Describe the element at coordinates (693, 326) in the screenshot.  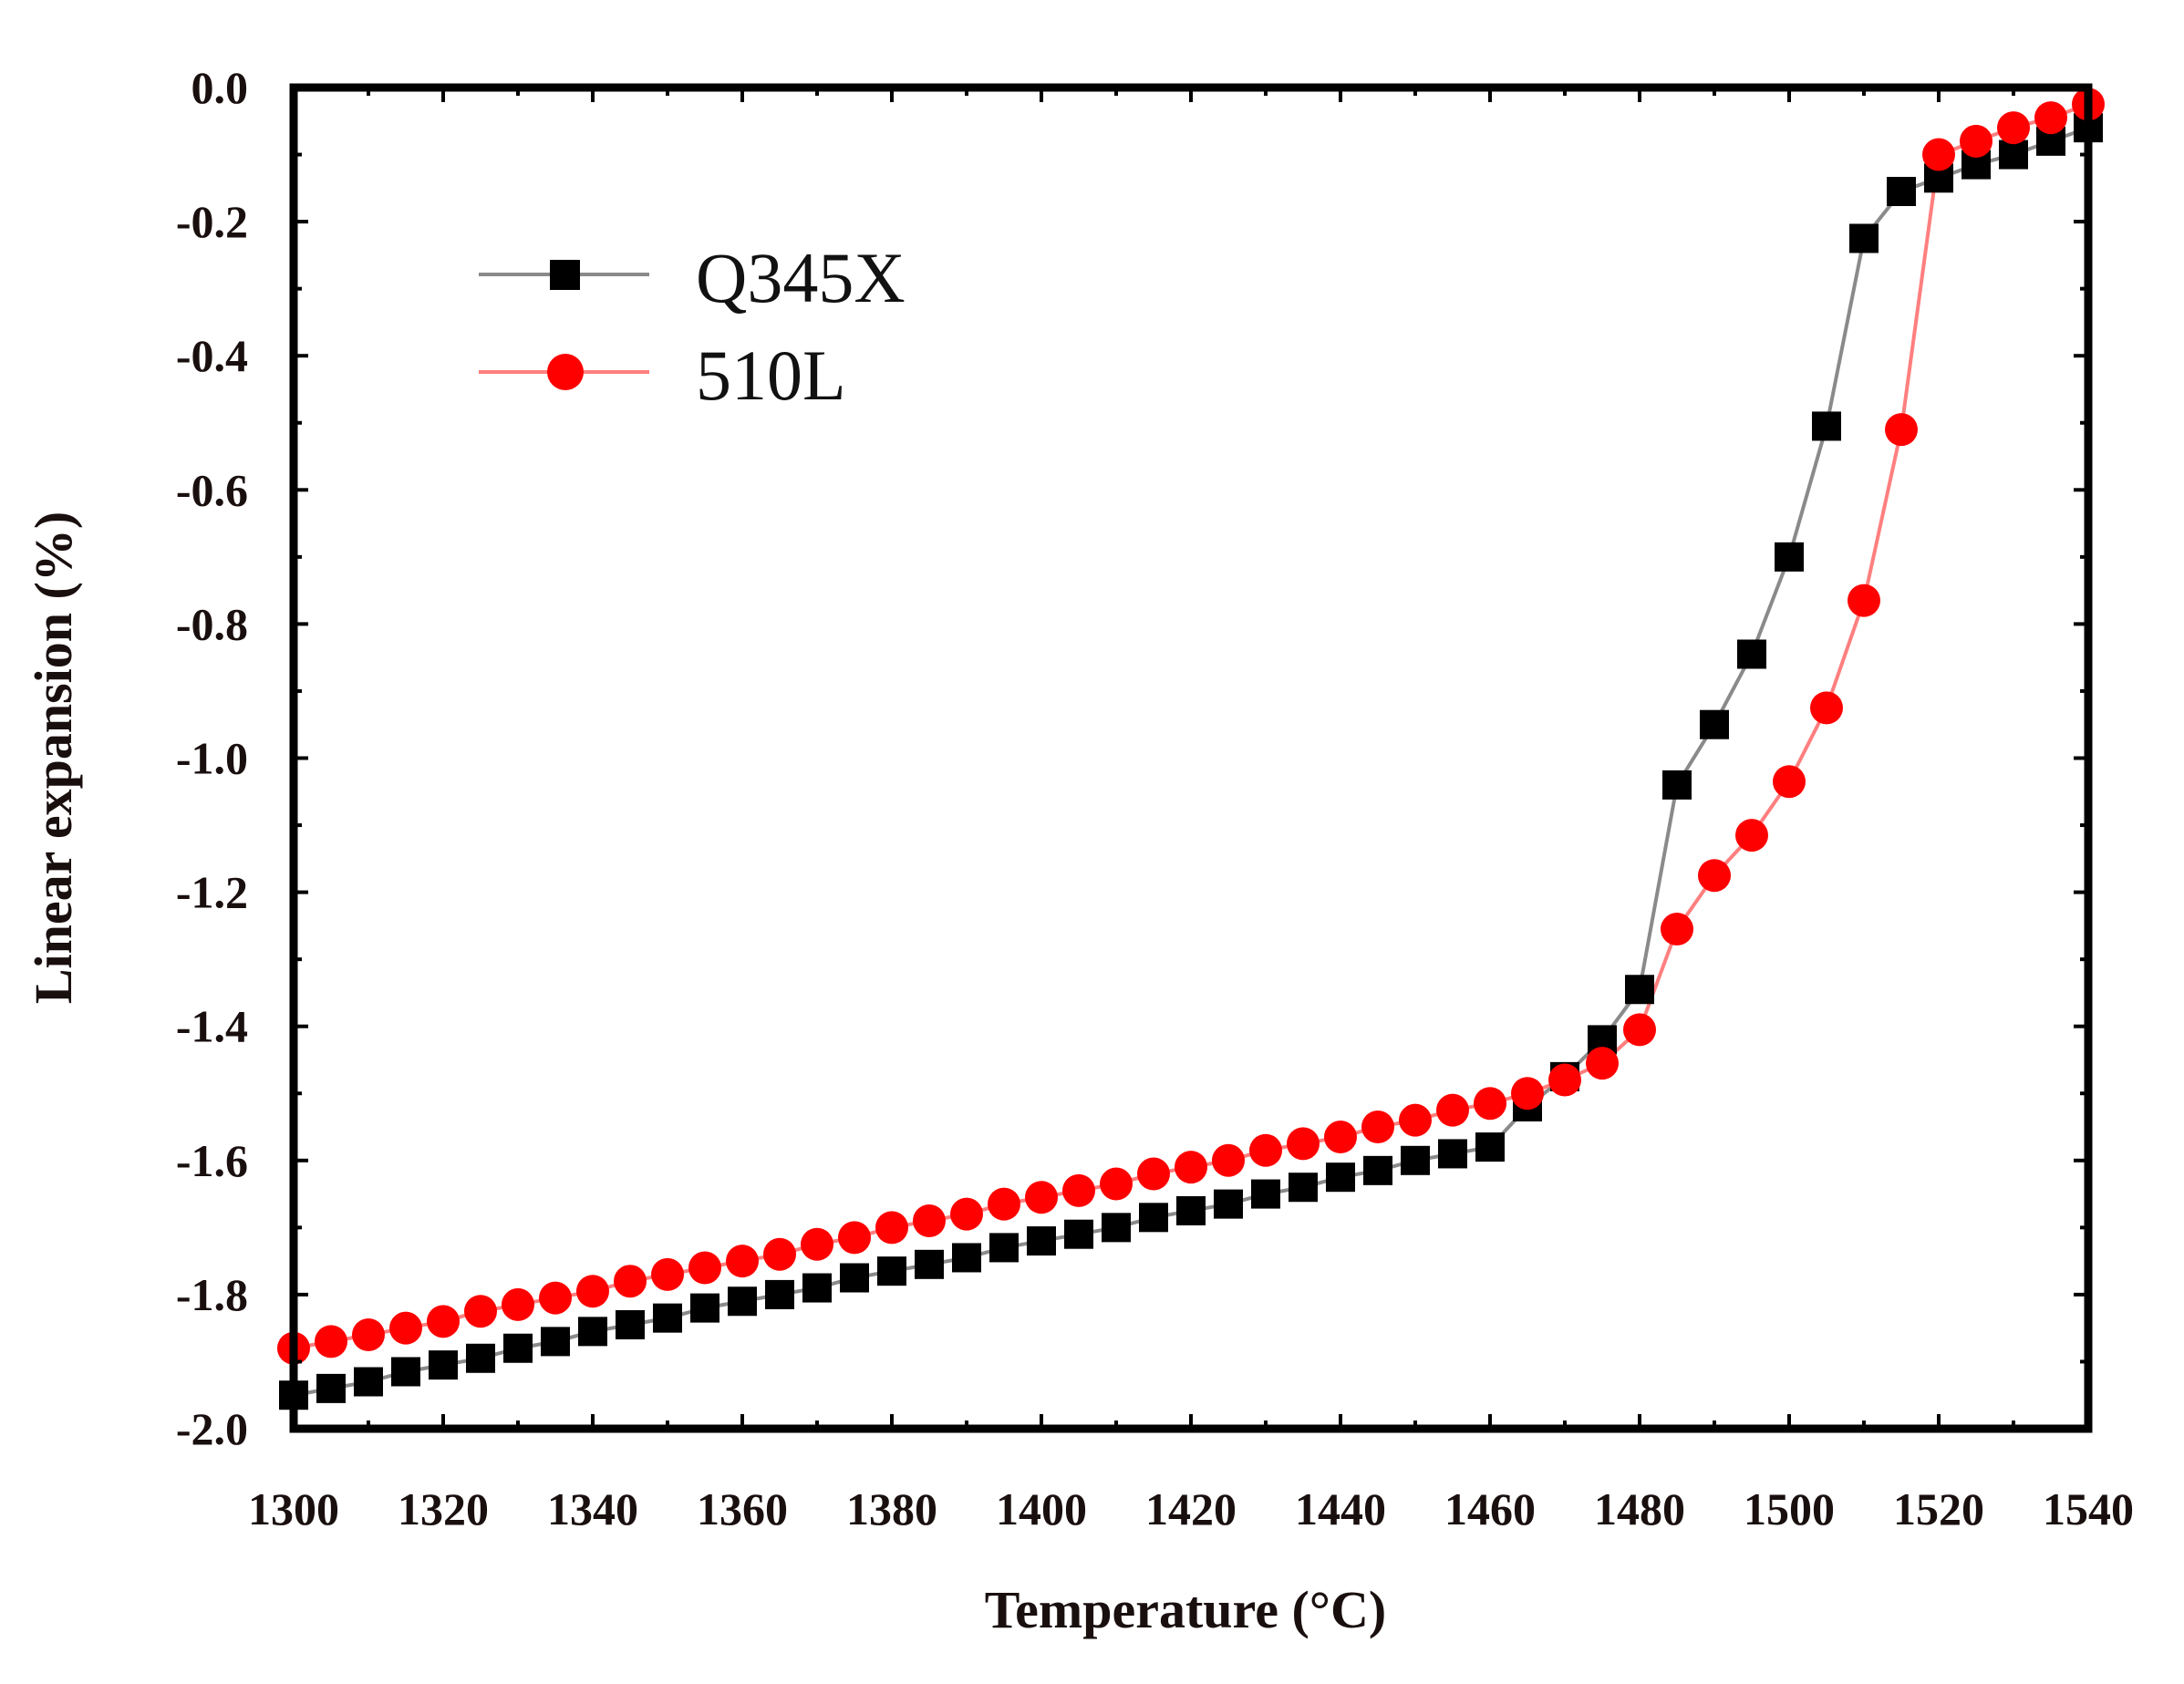
I see `legend: Q345X 510L` at that location.